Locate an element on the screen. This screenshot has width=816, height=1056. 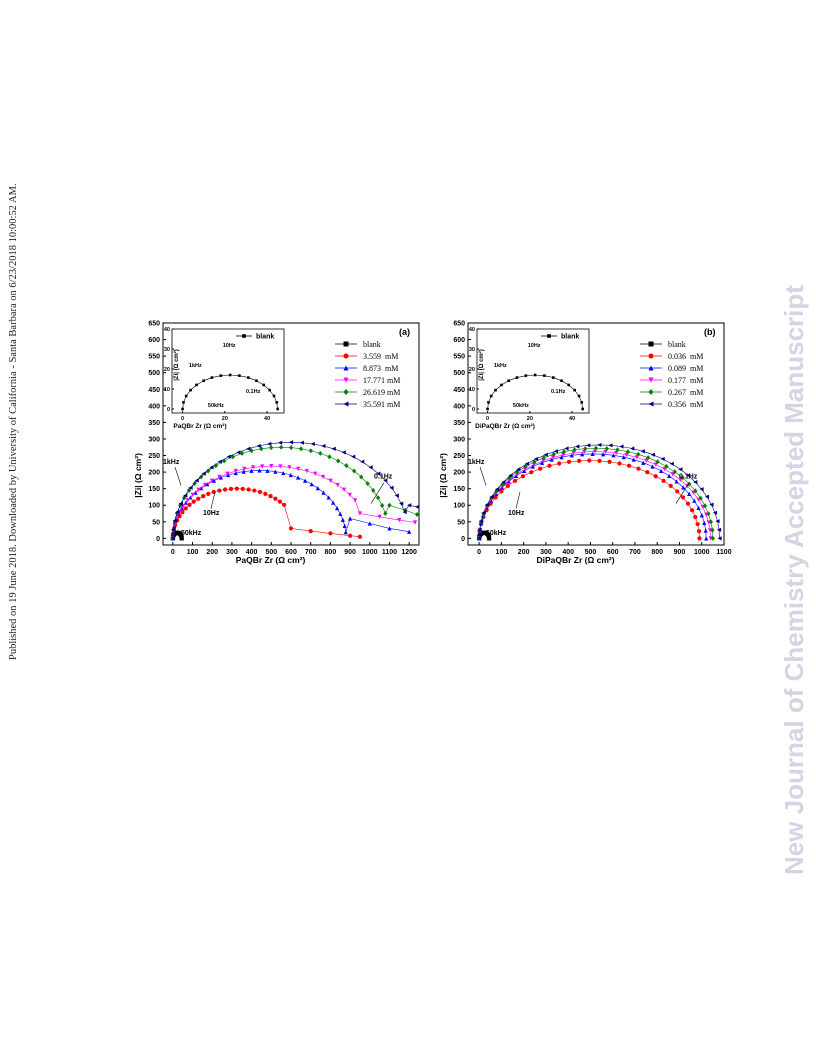
inset-y-tick-label: 20 is located at coordinates (472, 370).